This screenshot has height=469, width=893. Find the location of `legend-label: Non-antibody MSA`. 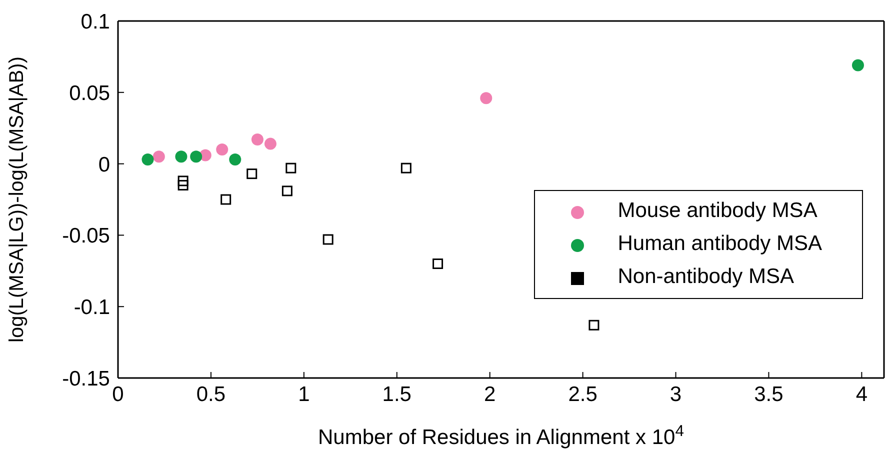

legend-label: Non-antibody MSA is located at coordinates (706, 276).